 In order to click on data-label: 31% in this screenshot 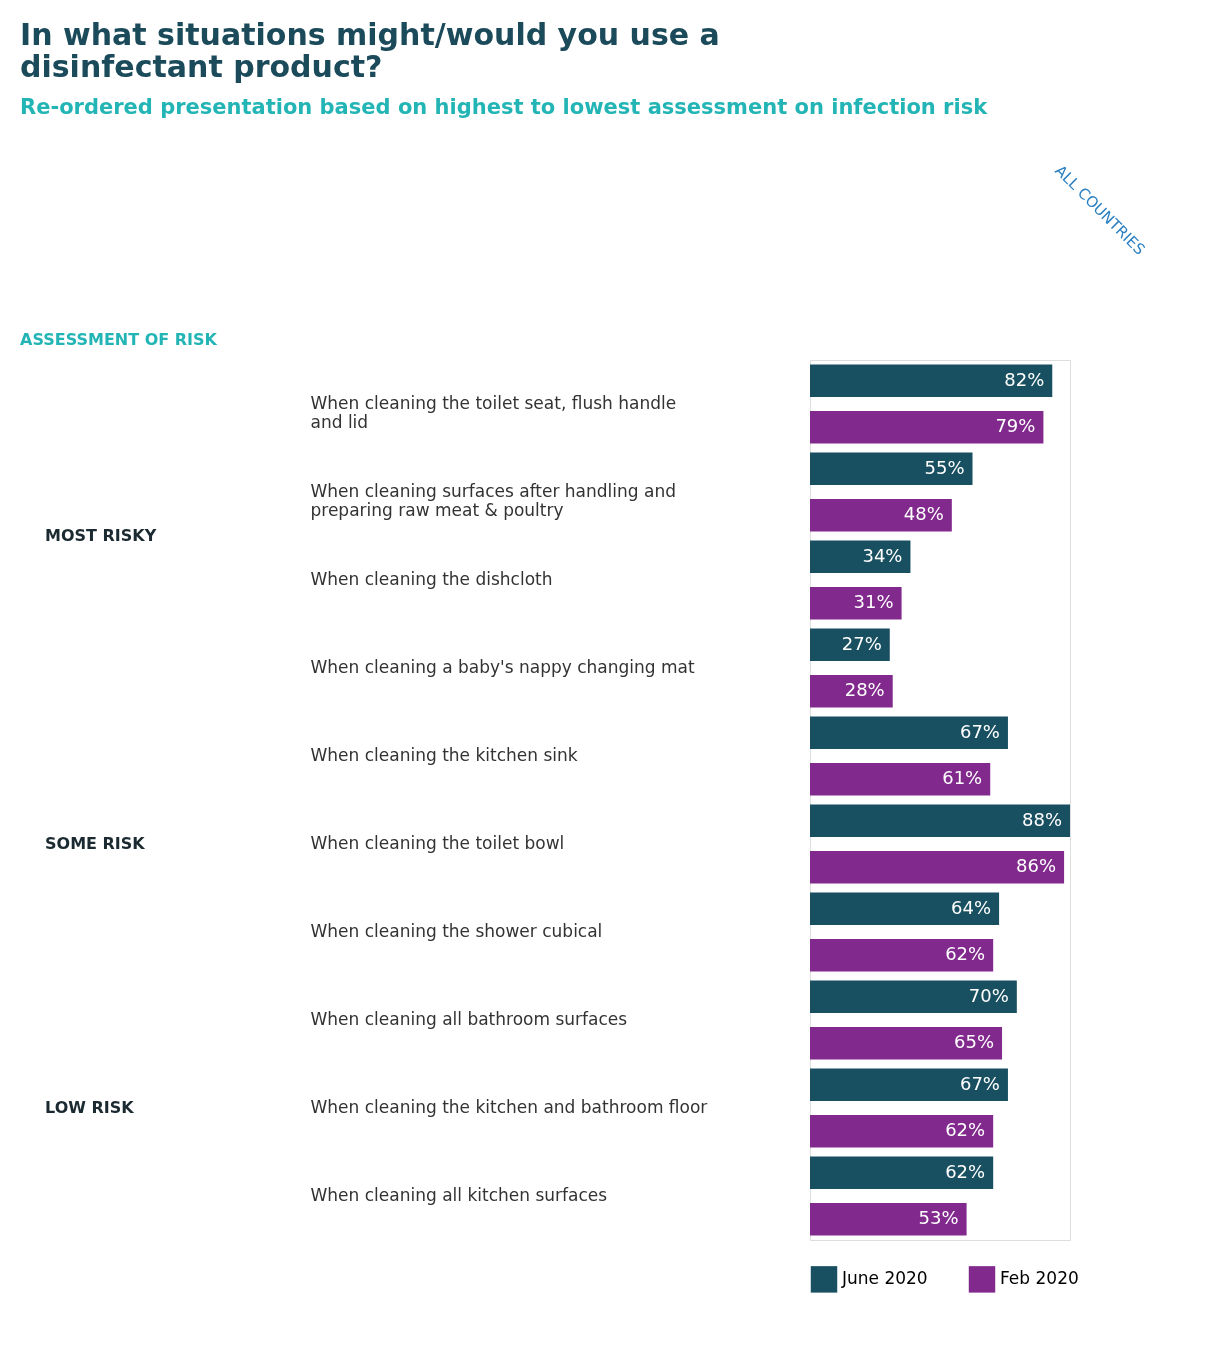, I will do `click(873, 602)`.